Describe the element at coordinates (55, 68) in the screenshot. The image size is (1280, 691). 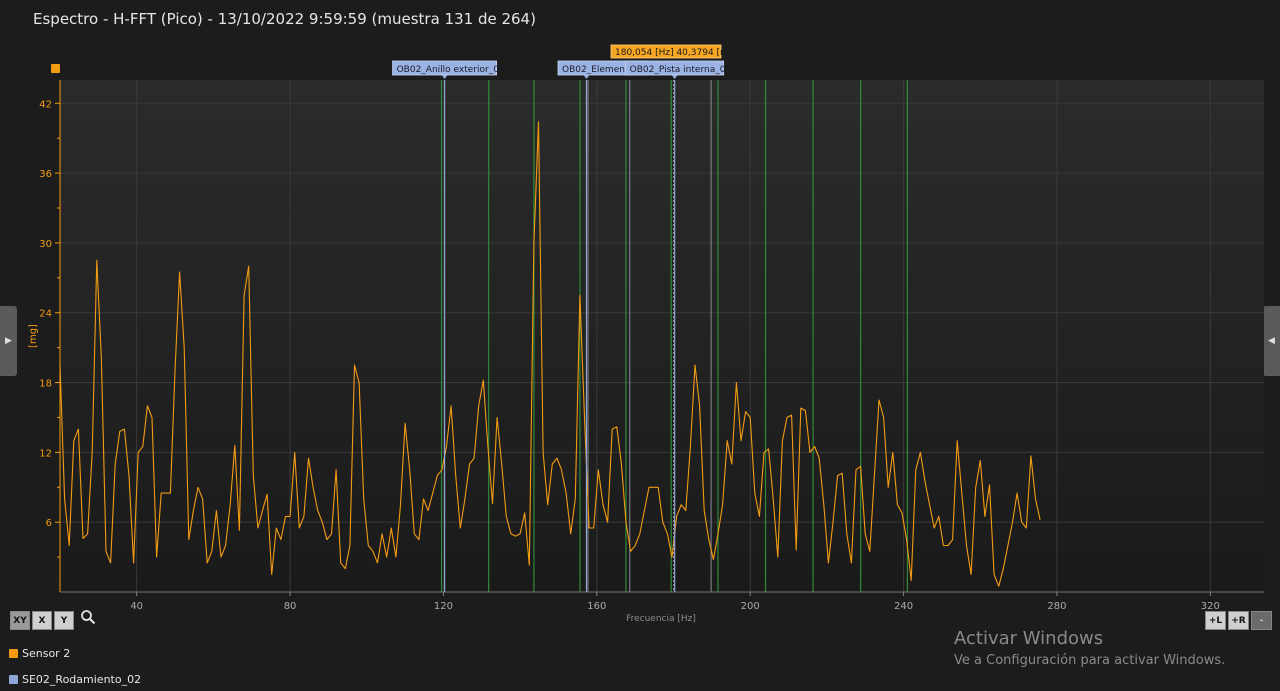
I see `series-color-indicator` at that location.